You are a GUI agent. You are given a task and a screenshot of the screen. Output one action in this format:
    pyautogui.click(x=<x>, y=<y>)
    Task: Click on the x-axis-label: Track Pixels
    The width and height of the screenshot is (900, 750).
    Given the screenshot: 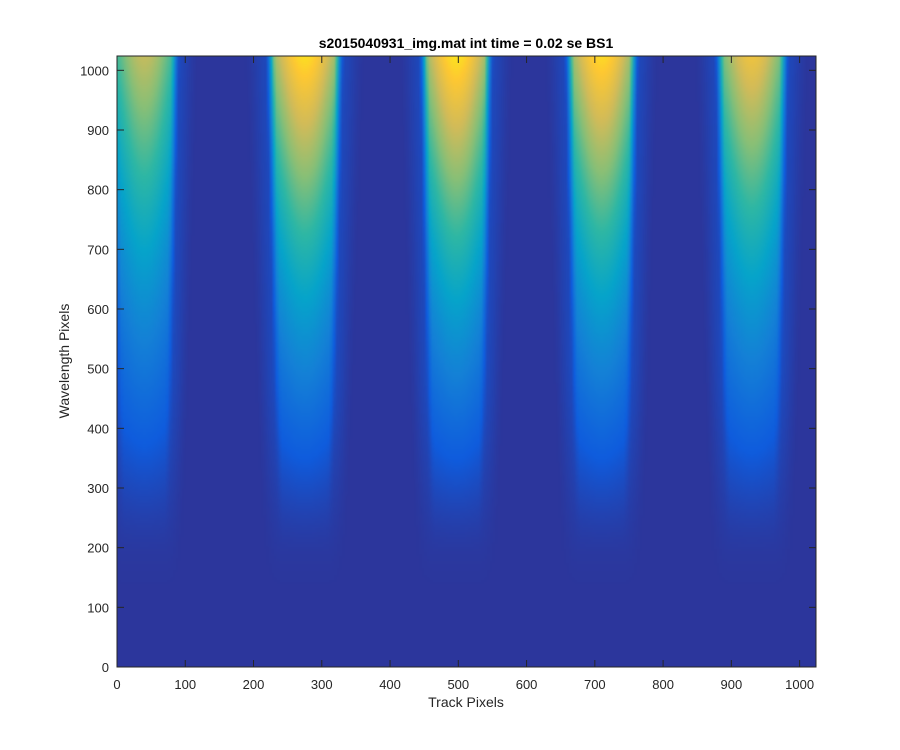 What is the action you would take?
    pyautogui.click(x=466, y=702)
    